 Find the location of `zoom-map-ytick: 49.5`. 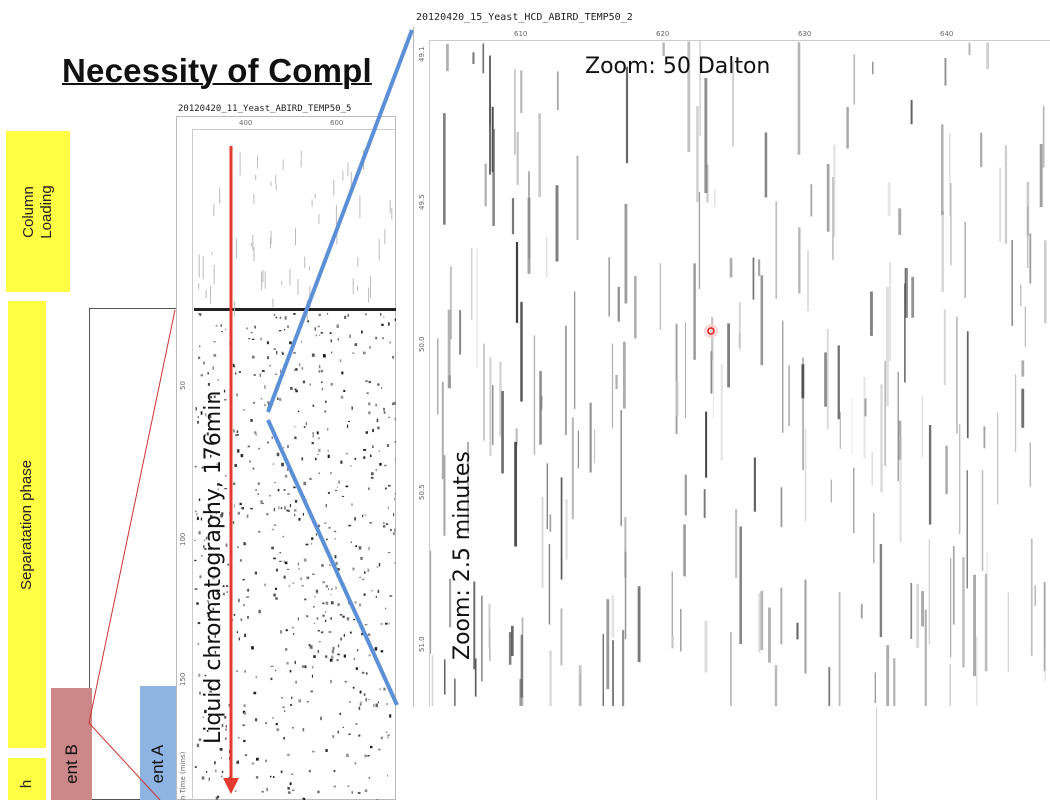

zoom-map-ytick: 49.5 is located at coordinates (422, 202).